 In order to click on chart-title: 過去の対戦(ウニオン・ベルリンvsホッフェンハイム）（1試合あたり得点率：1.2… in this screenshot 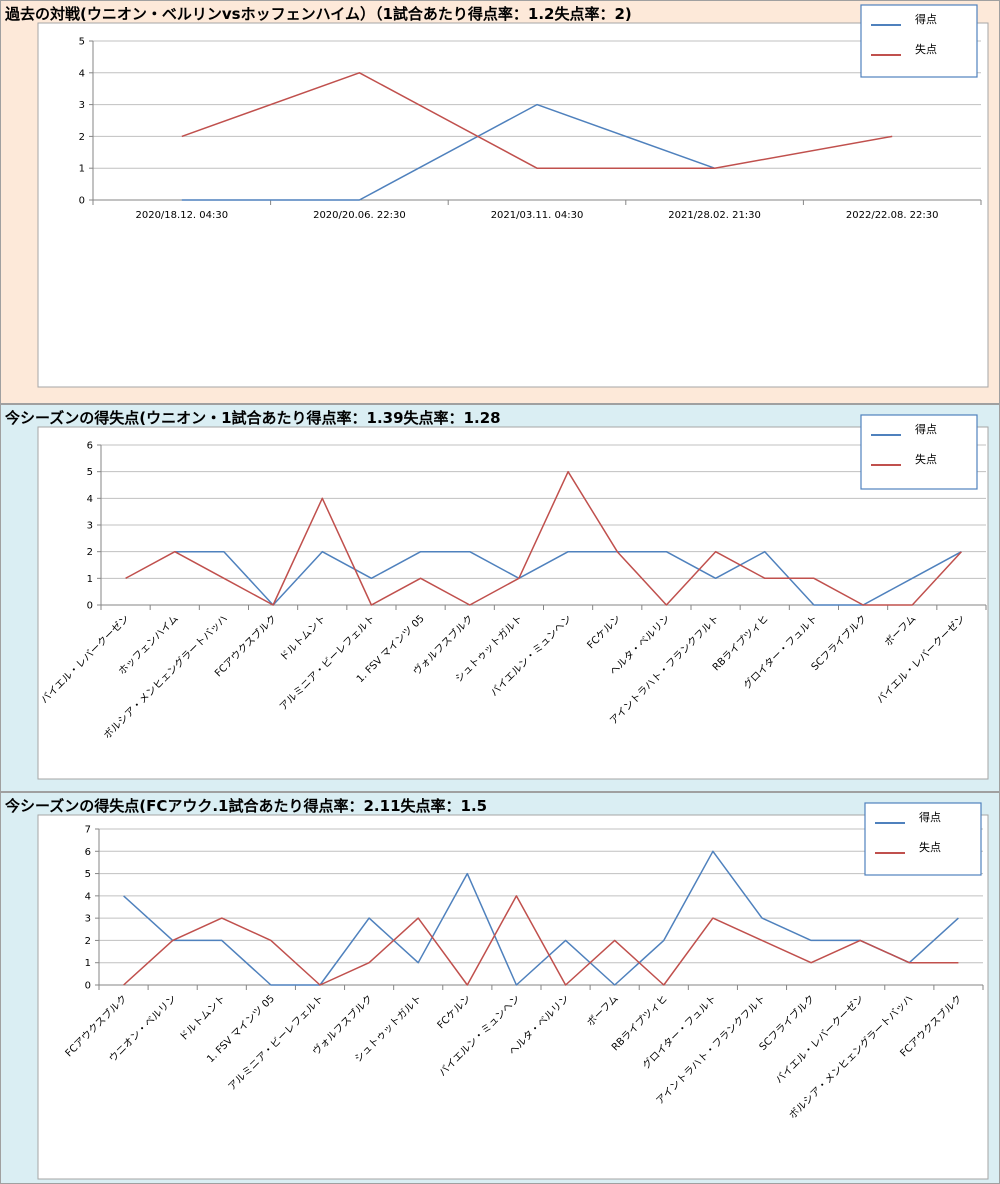, I will do `click(318, 14)`.